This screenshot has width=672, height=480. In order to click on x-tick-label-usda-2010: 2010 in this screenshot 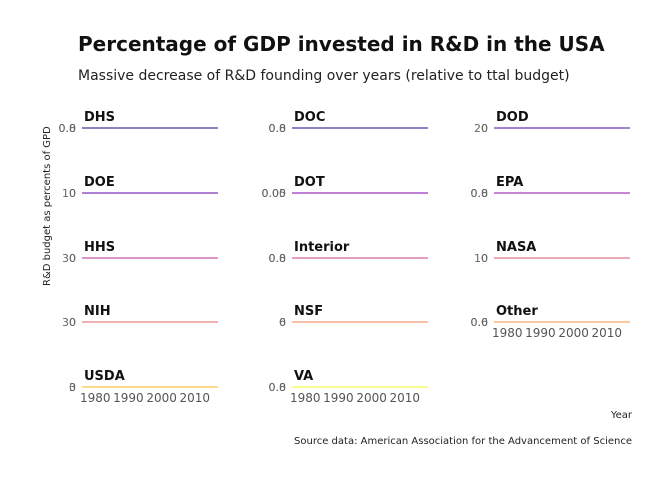, I will do `click(195, 398)`.